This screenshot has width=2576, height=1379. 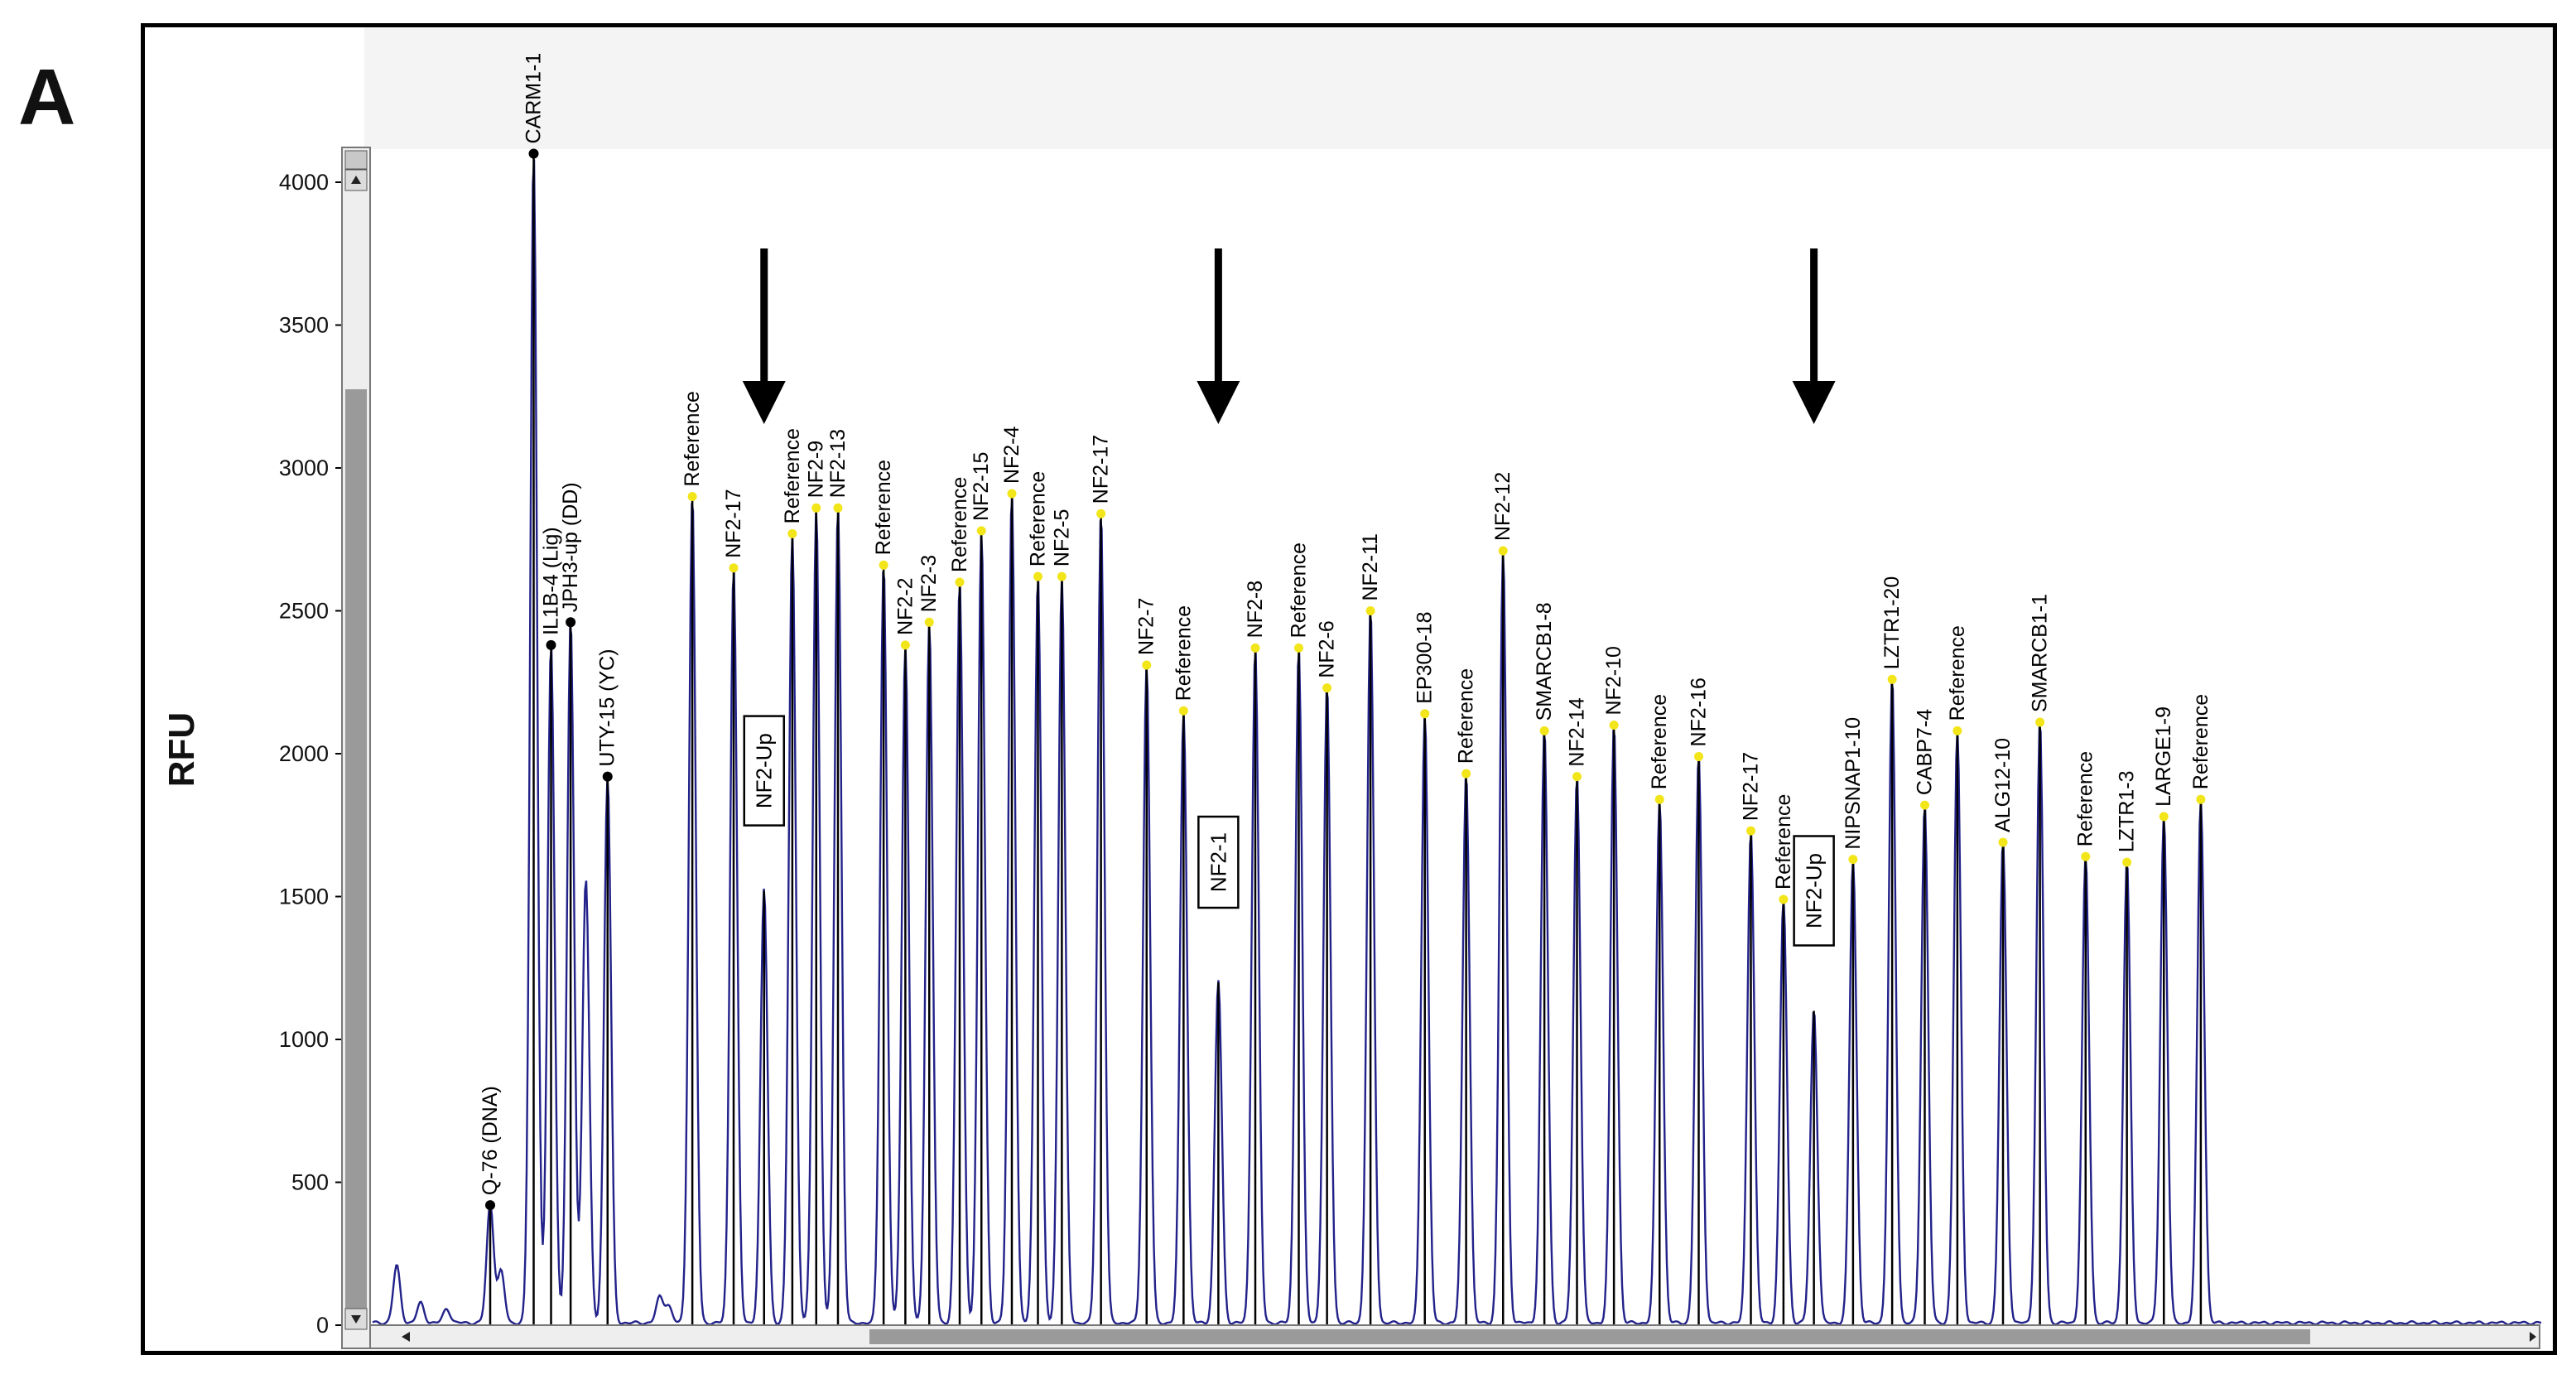 What do you see at coordinates (1613, 680) in the screenshot?
I see `peak-label: NF2-10` at bounding box center [1613, 680].